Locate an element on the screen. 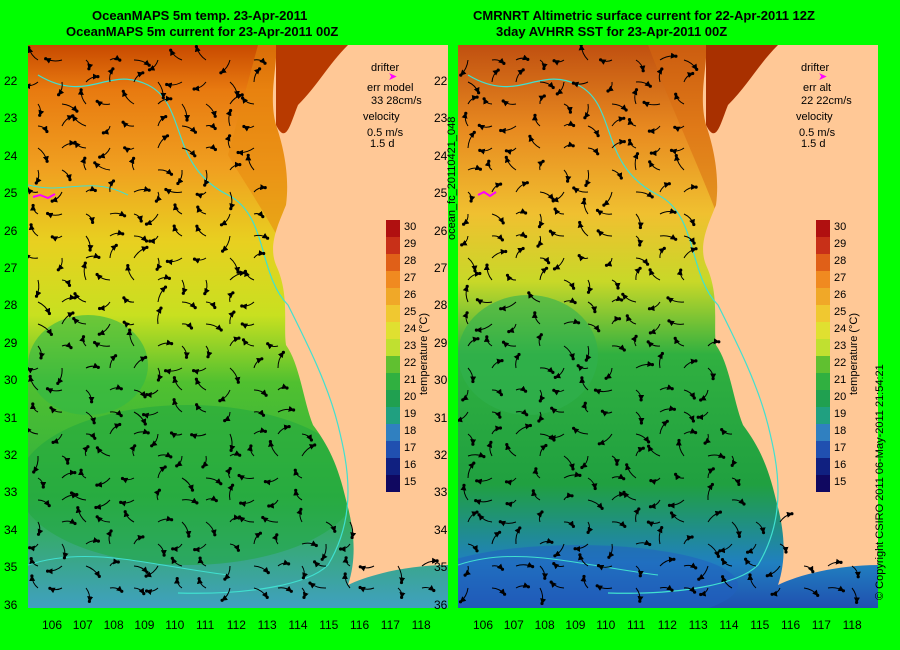 The width and height of the screenshot is (900, 650). left-velocity-days: 1.5 d is located at coordinates (382, 144).